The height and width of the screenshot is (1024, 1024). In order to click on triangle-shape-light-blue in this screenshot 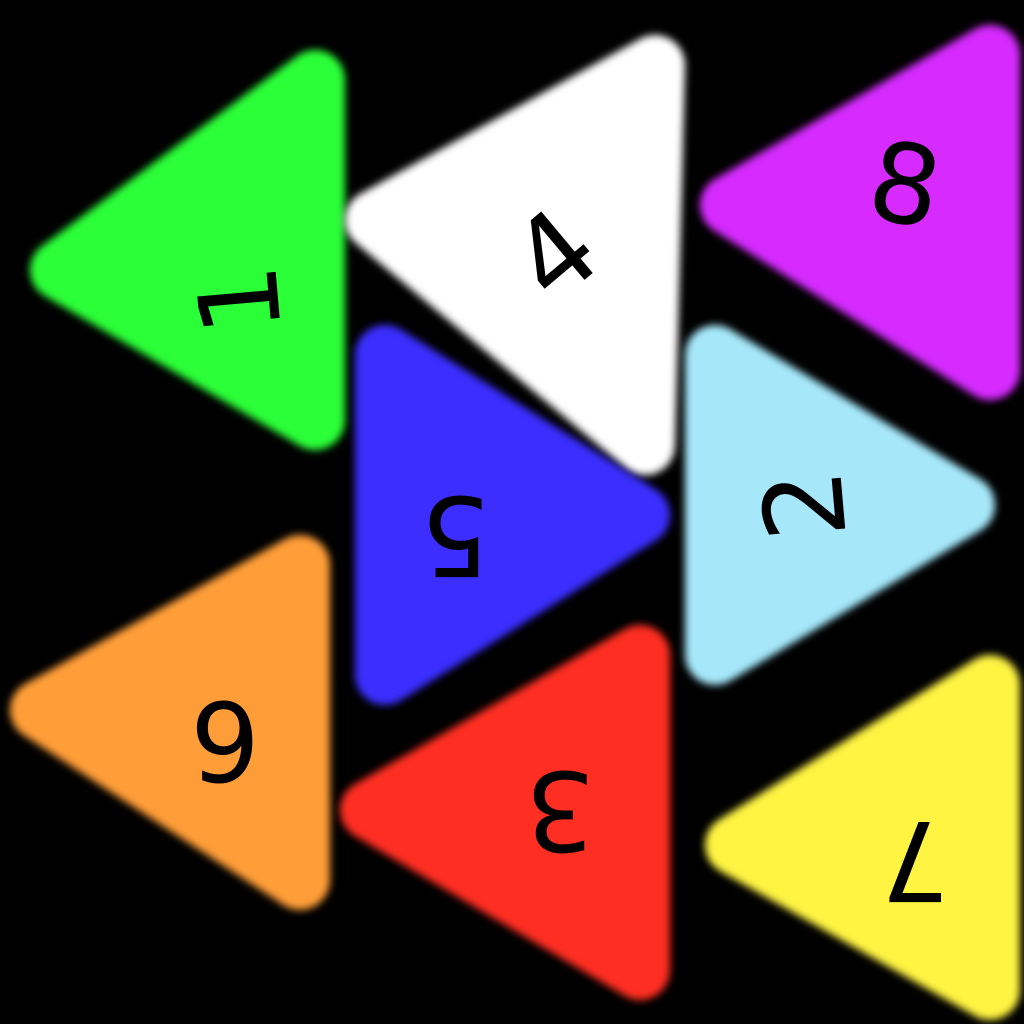, I will do `click(840, 505)`.